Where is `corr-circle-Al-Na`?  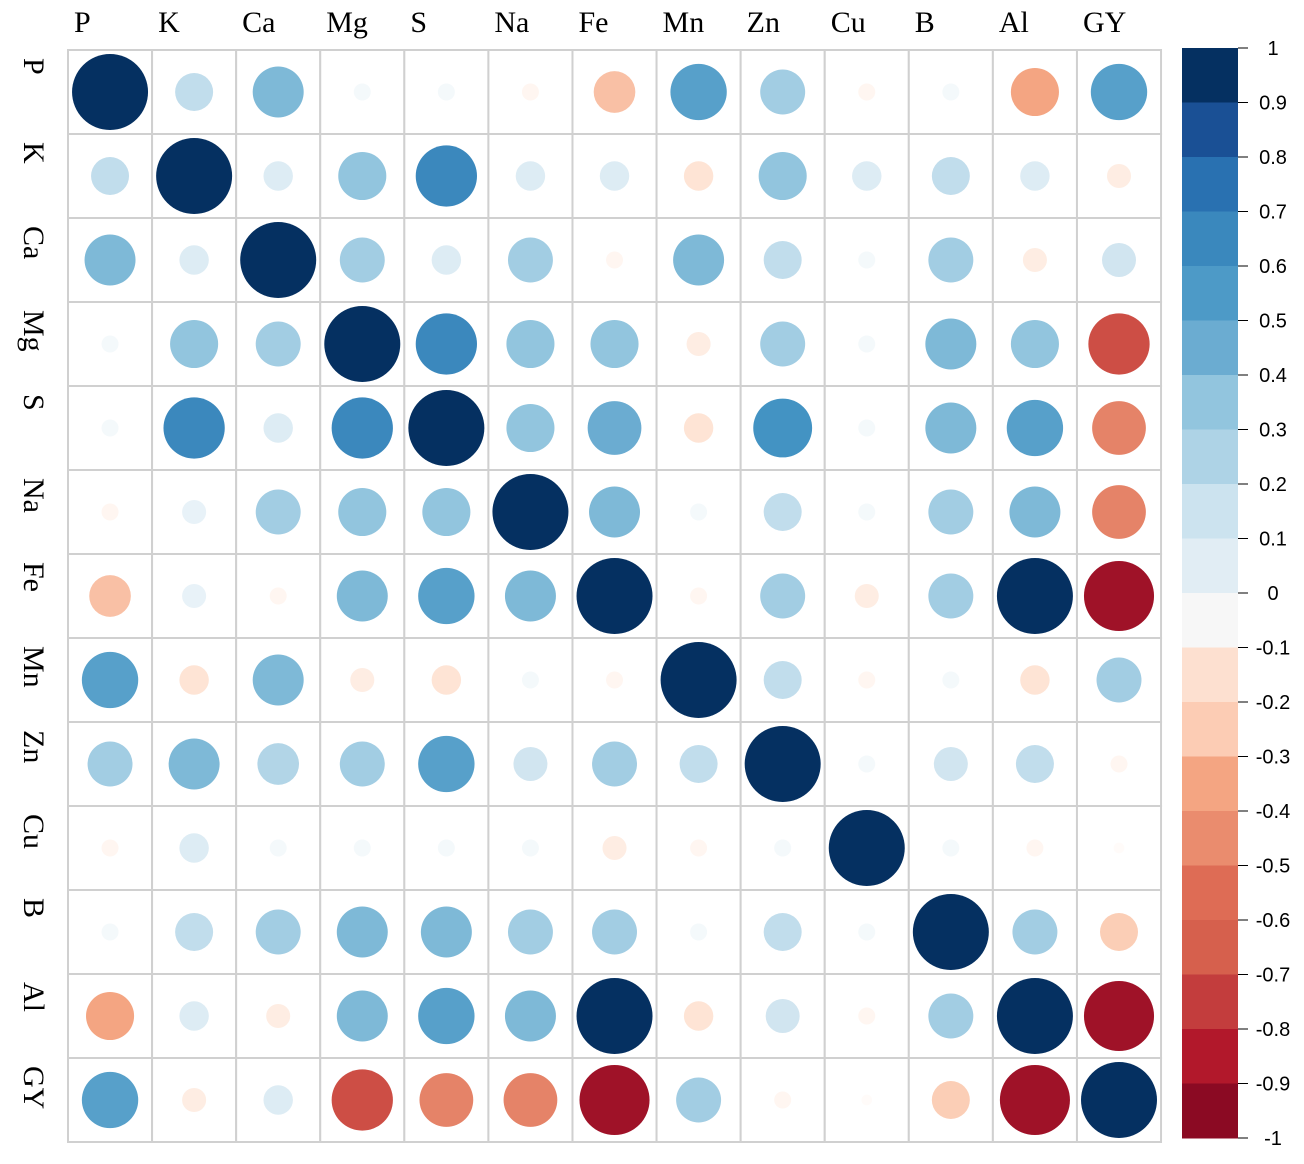 corr-circle-Al-Na is located at coordinates (530, 1016).